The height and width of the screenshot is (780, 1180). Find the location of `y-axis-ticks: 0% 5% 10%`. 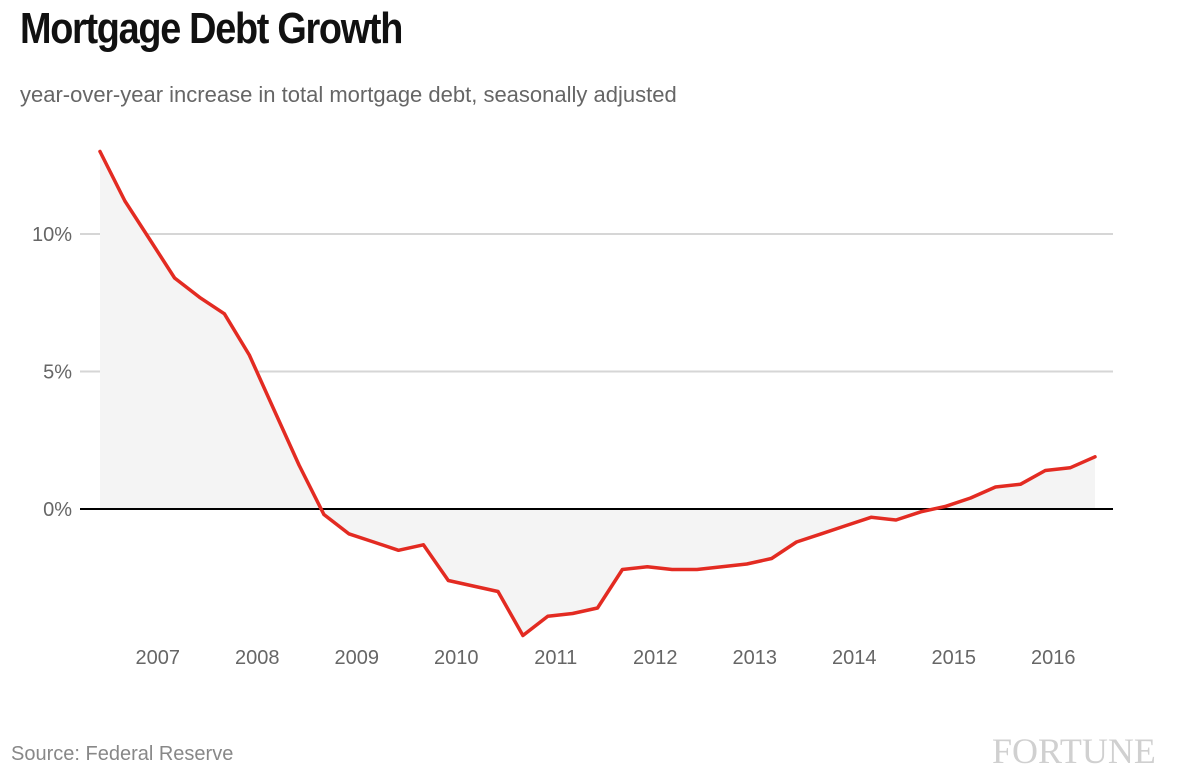

y-axis-ticks: 0% 5% 10% is located at coordinates (52, 372).